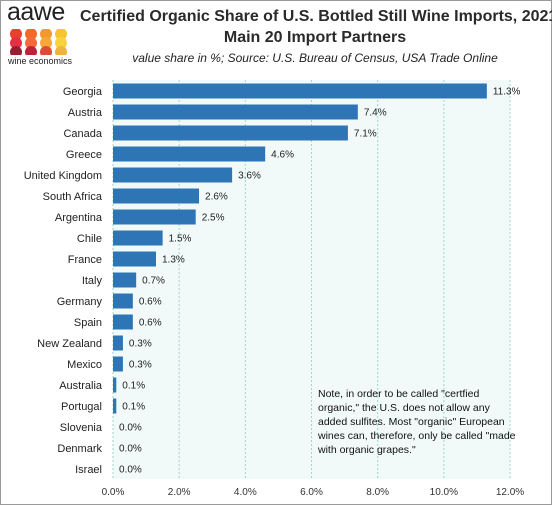  Describe the element at coordinates (82, 134) in the screenshot. I see `category-label: Canada` at that location.